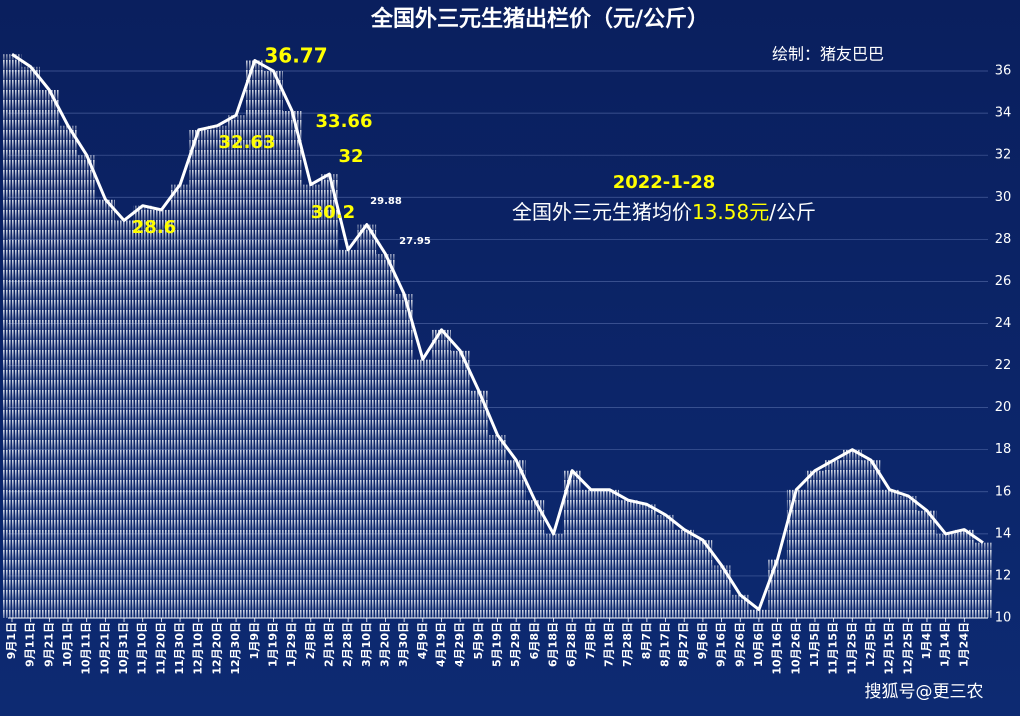 The width and height of the screenshot is (1020, 716). I want to click on callout-value: 13.58元, so click(730, 212).